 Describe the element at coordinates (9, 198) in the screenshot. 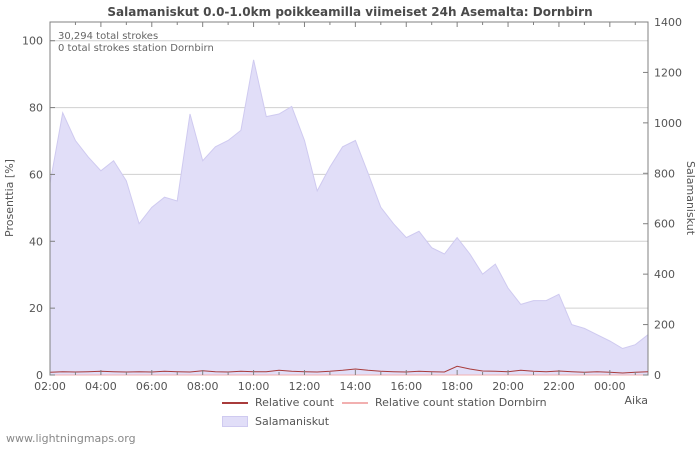

I see `left-axis-title: Prosenttia [%]` at that location.